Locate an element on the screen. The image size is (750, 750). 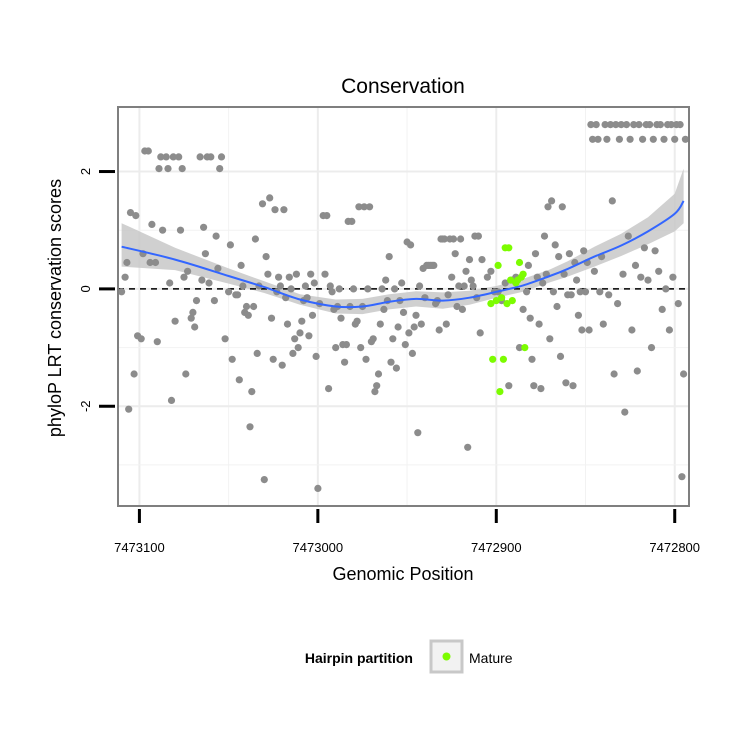
legend: Hairpin partition Mature is located at coordinates (409, 656).